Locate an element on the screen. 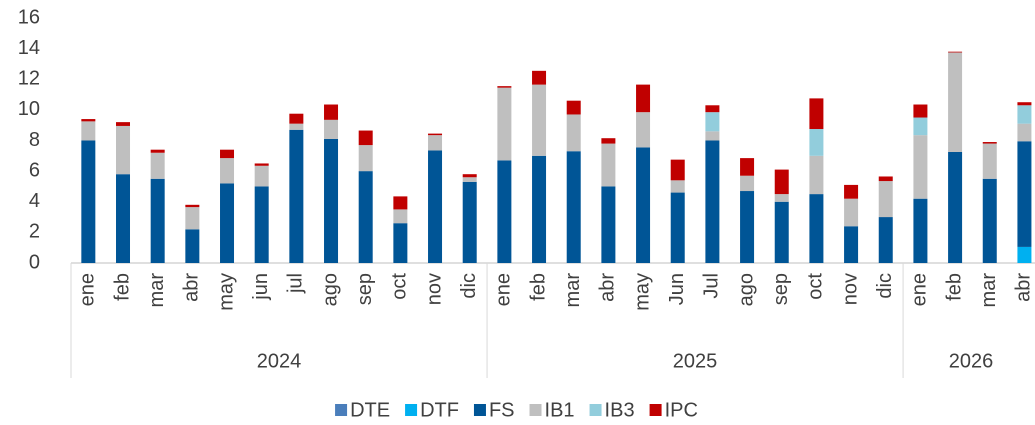 This screenshot has width=1035, height=425. x-tick-label: jun is located at coordinates (261, 287).